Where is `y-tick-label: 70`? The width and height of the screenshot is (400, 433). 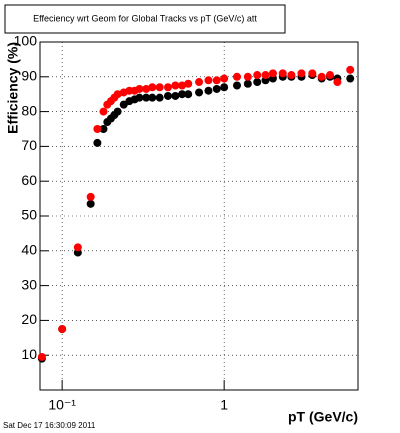 y-tick-label: 70 is located at coordinates (29, 145).